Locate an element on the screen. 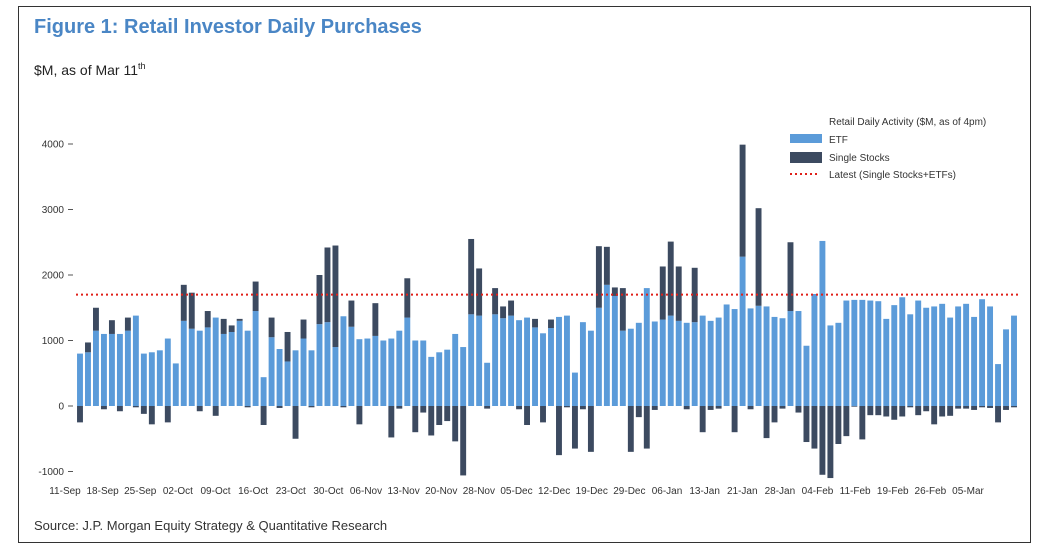 Image resolution: width=1043 pixels, height=550 pixels. y-tick-label: 2000 is located at coordinates (53, 276).